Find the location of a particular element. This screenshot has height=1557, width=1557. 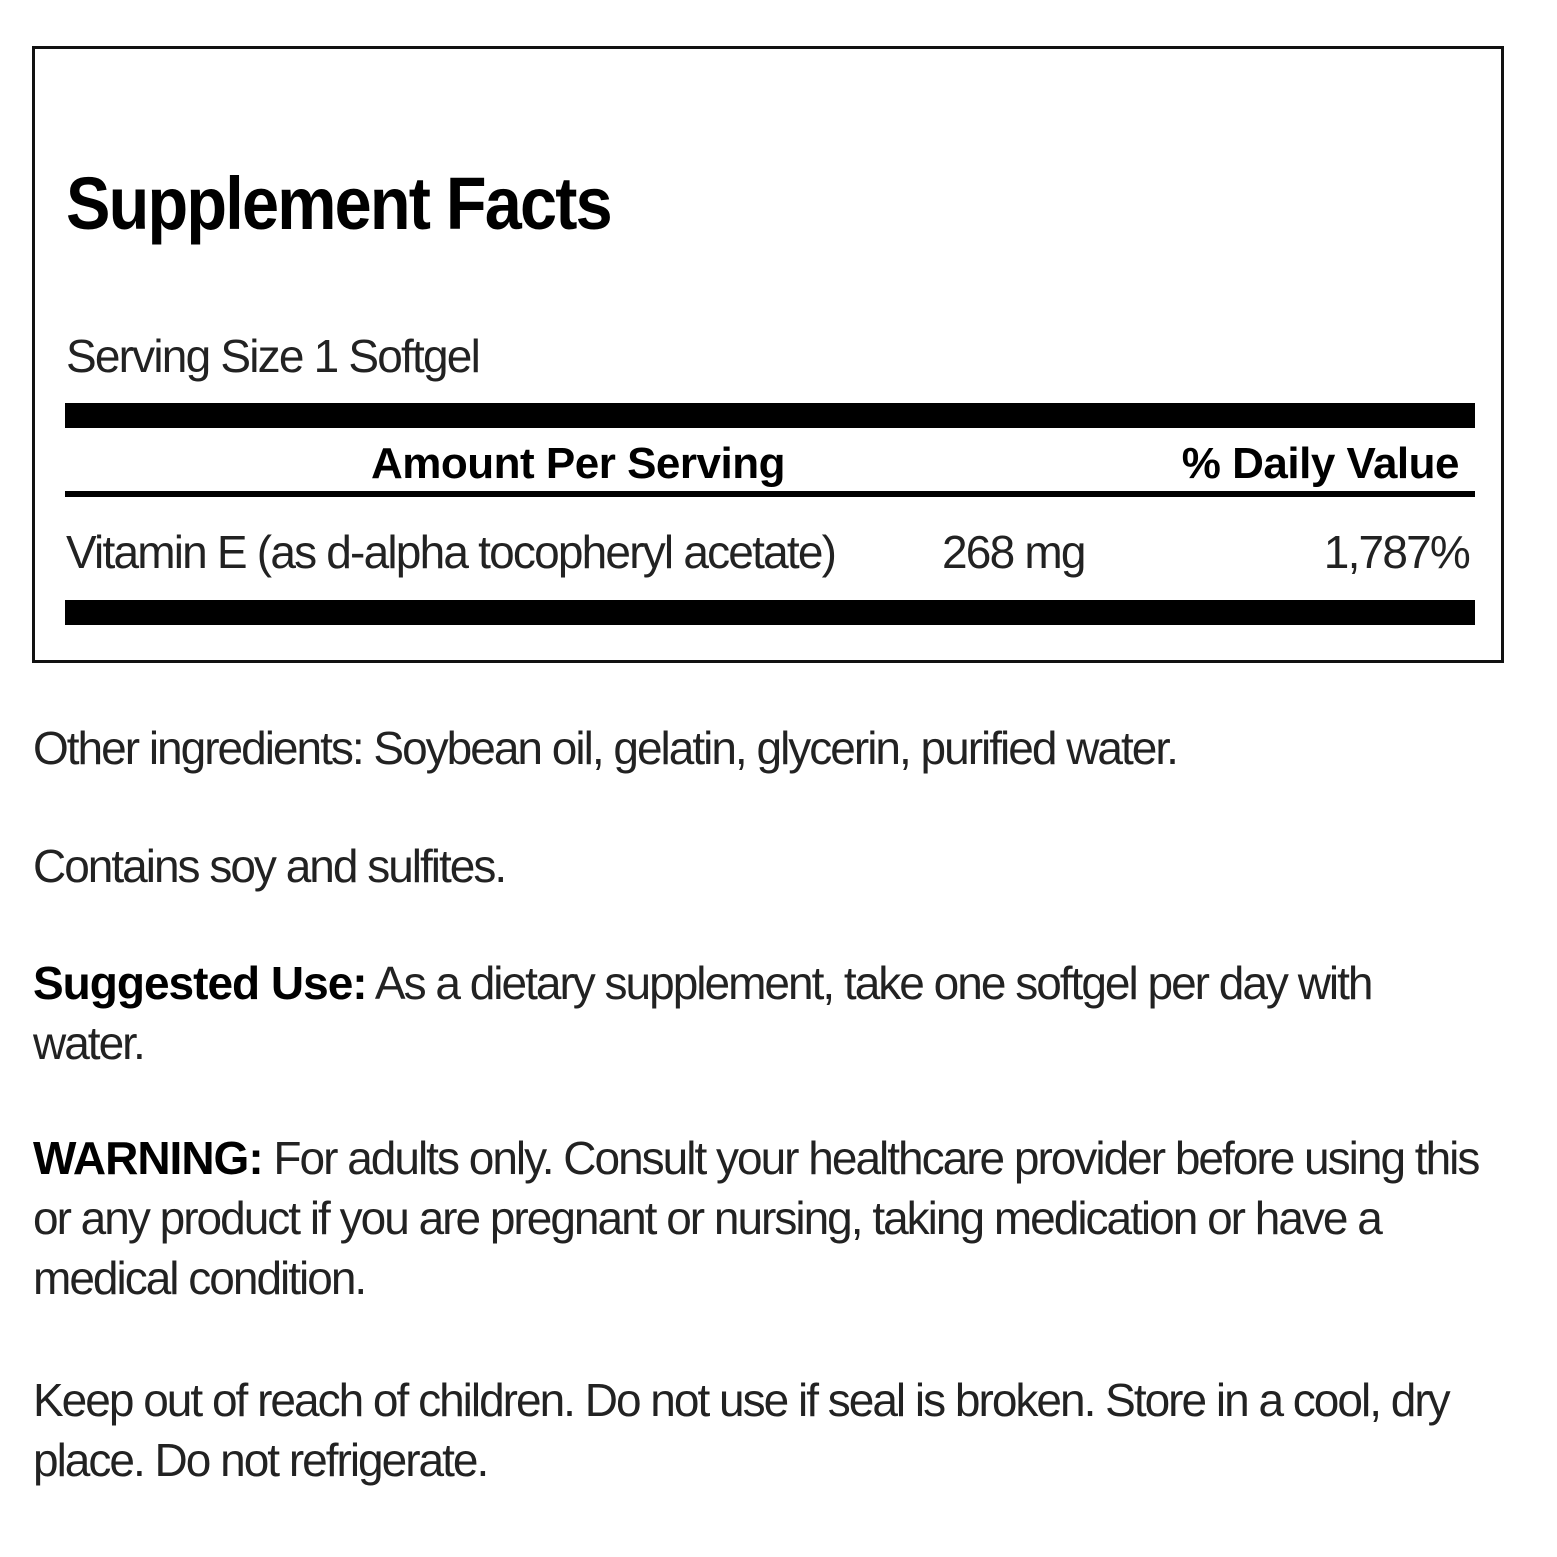

warning-label: WARNING: is located at coordinates (148, 1158).